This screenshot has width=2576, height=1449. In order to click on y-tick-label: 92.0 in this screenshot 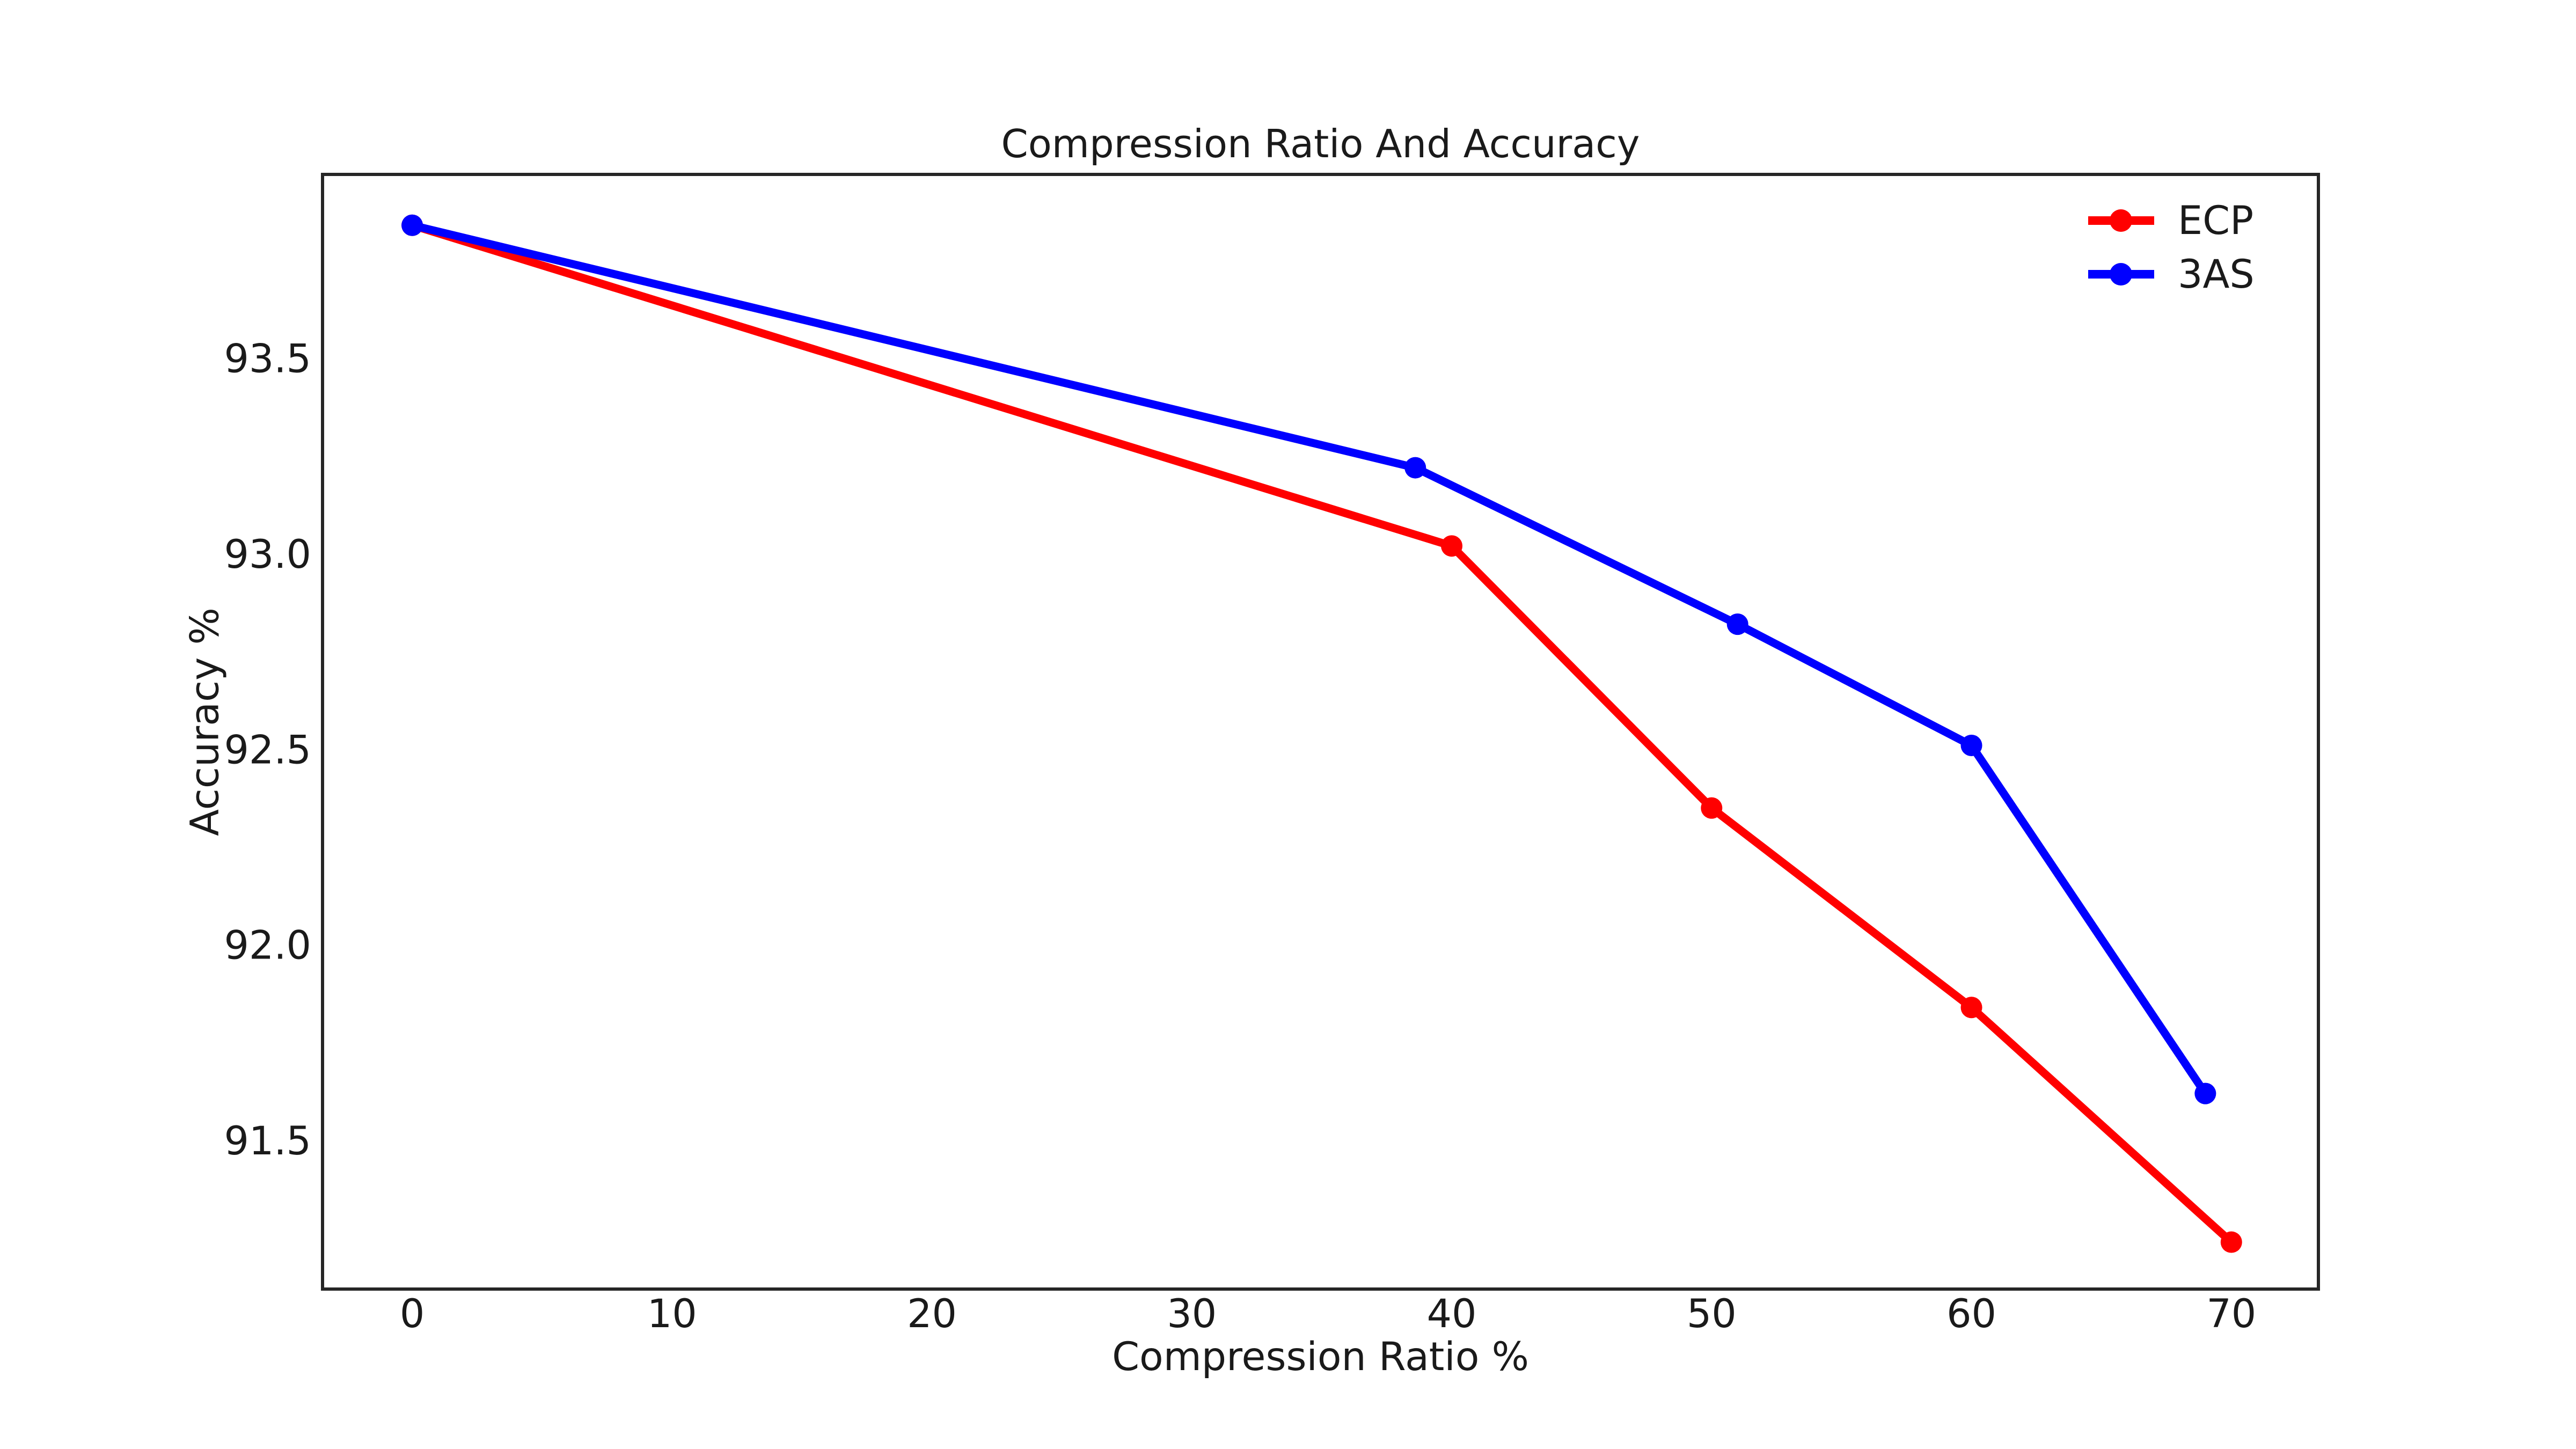, I will do `click(267, 946)`.